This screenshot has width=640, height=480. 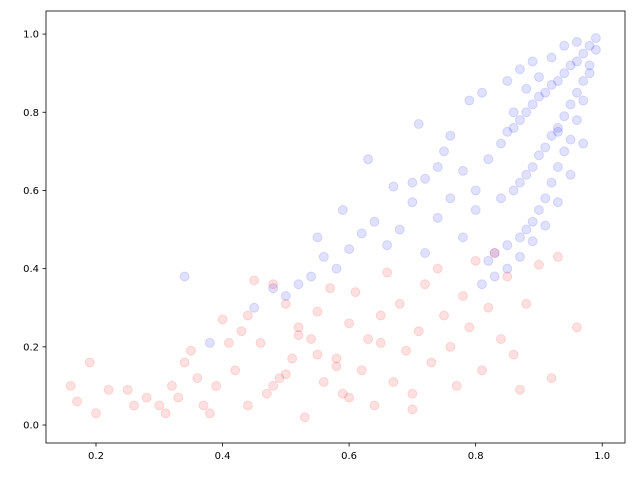 I want to click on x-tick-label: 0.8, so click(x=476, y=456).